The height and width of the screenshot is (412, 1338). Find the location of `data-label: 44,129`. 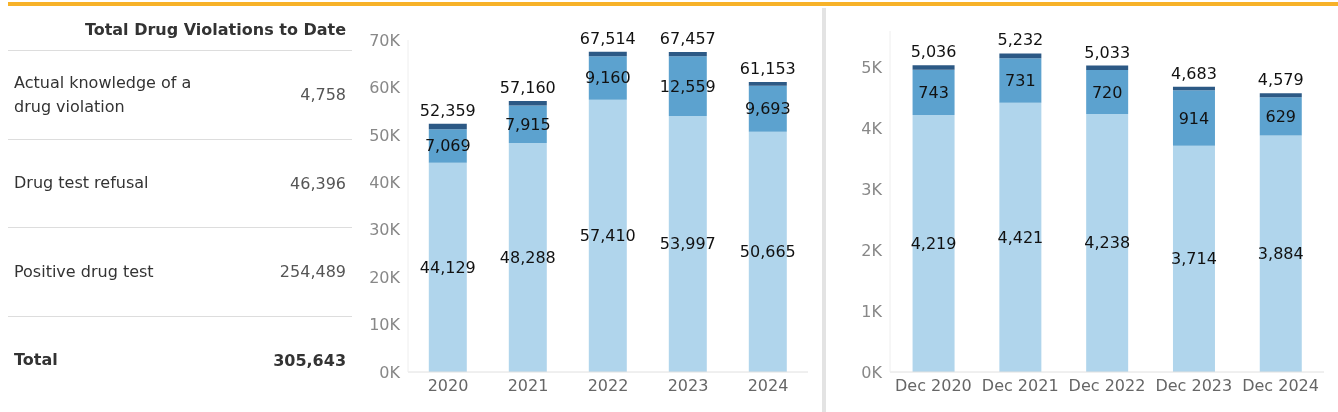

data-label: 44,129 is located at coordinates (447, 267).